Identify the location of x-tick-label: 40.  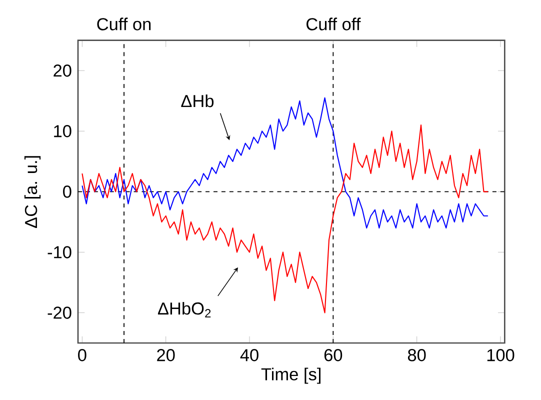
(249, 355).